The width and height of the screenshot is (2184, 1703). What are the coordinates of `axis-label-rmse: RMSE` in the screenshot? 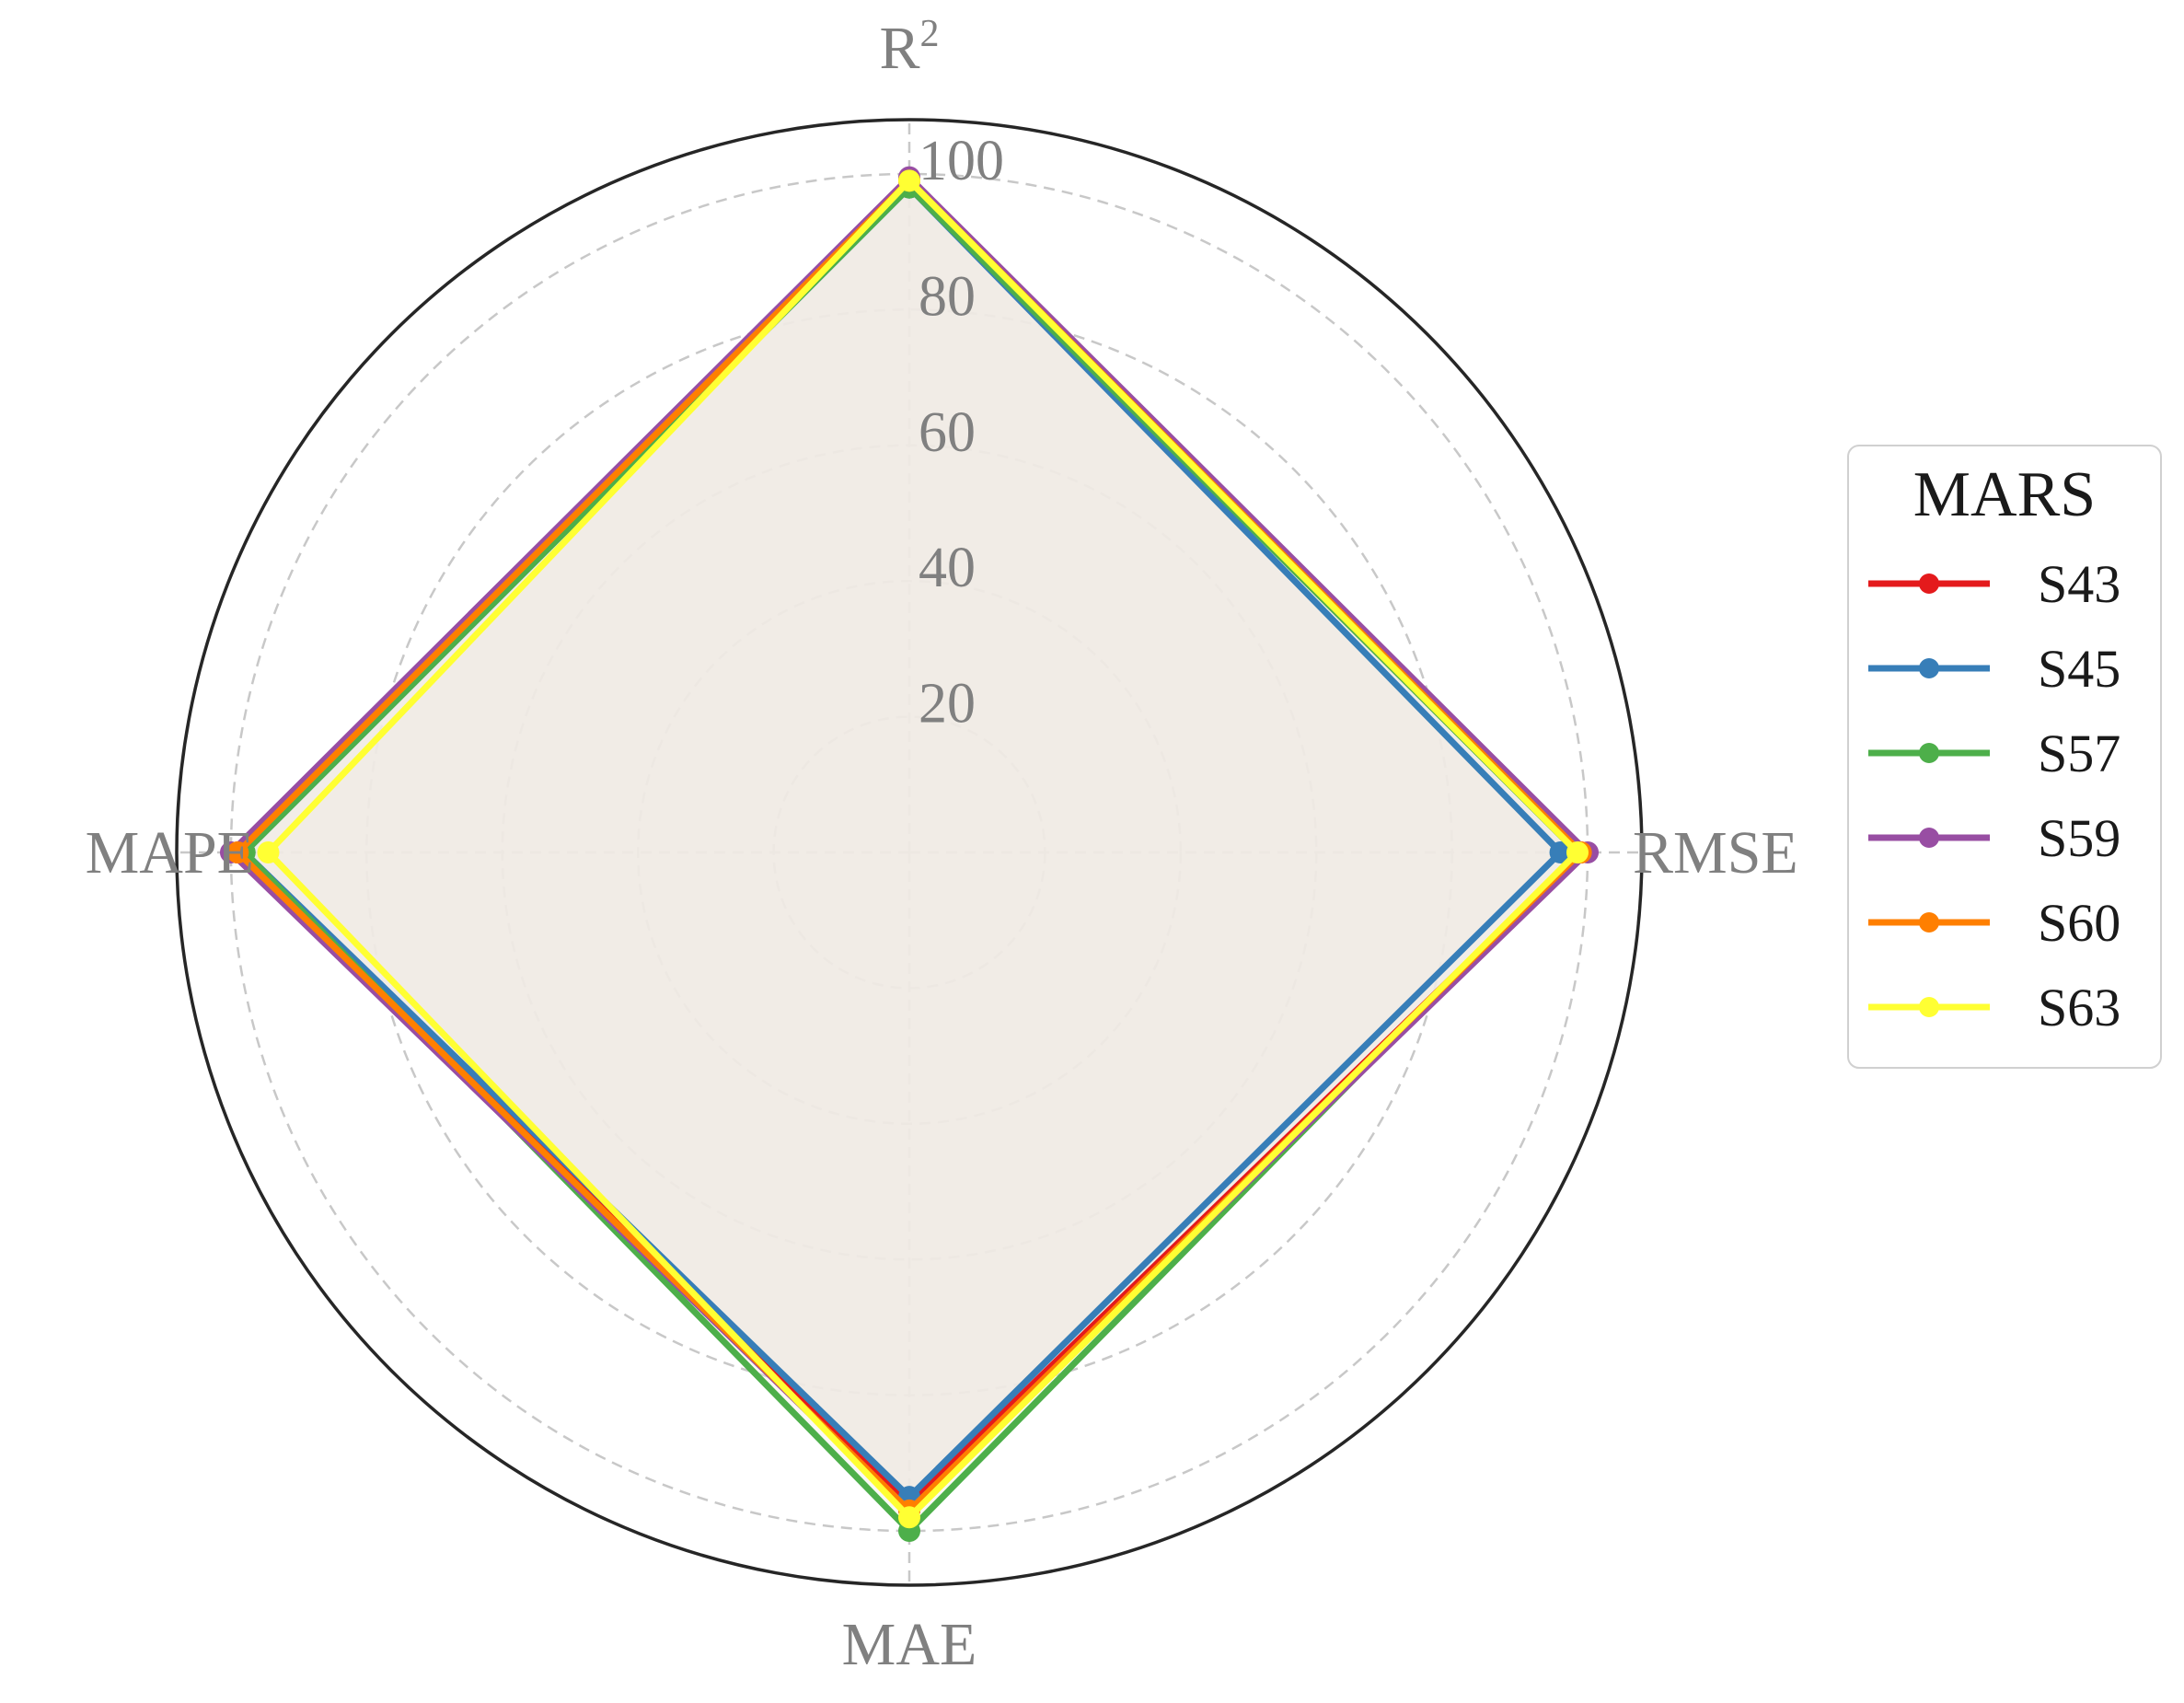 It's located at (1715, 852).